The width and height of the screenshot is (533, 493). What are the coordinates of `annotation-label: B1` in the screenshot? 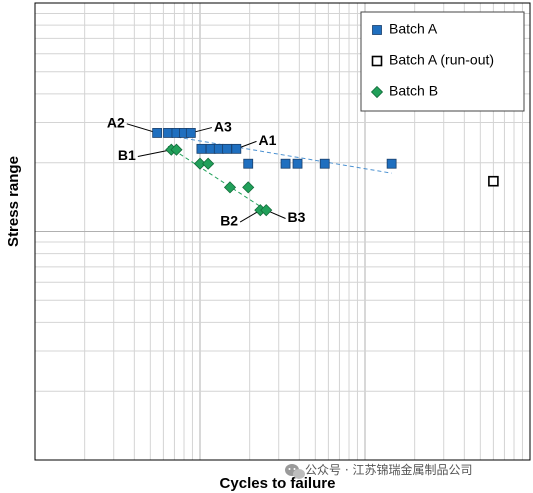 It's located at (127, 155).